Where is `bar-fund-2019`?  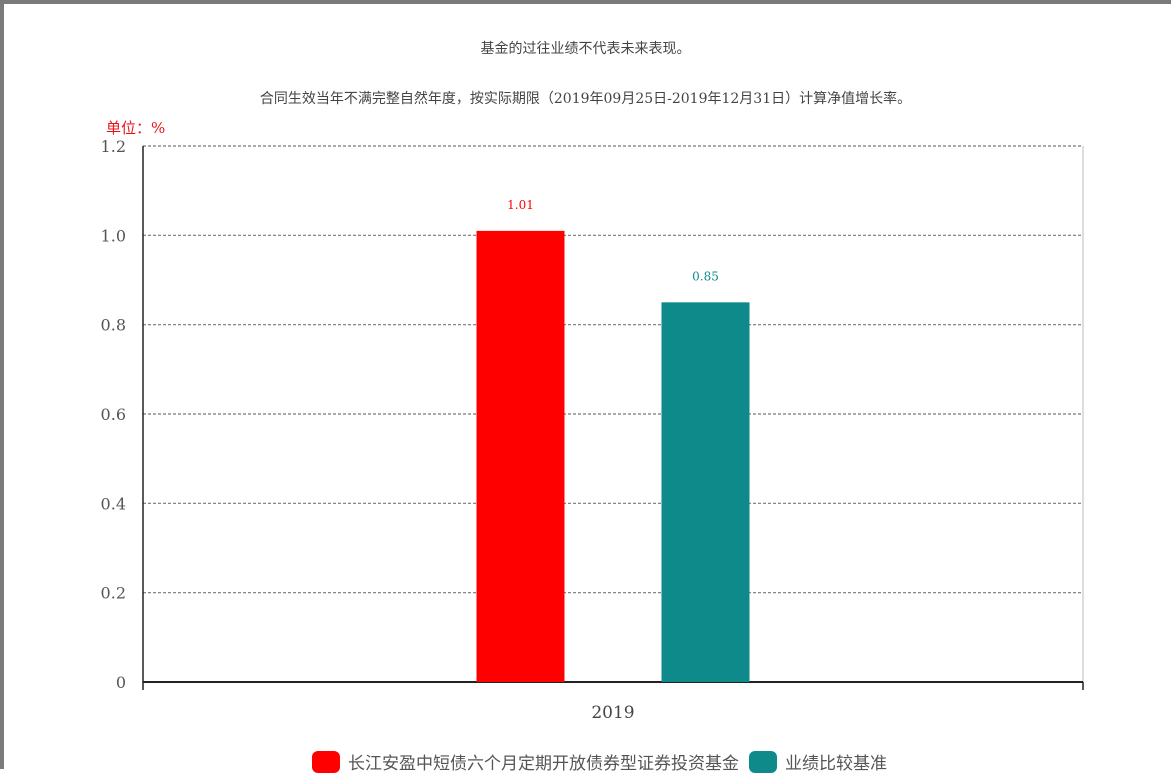
bar-fund-2019 is located at coordinates (520, 456).